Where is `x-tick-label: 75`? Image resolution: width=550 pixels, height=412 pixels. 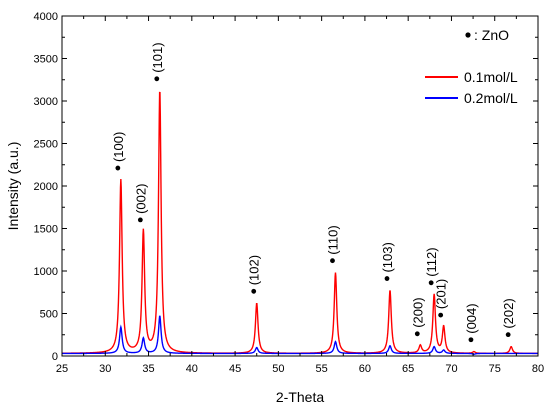 x-tick-label: 75 is located at coordinates (495, 369).